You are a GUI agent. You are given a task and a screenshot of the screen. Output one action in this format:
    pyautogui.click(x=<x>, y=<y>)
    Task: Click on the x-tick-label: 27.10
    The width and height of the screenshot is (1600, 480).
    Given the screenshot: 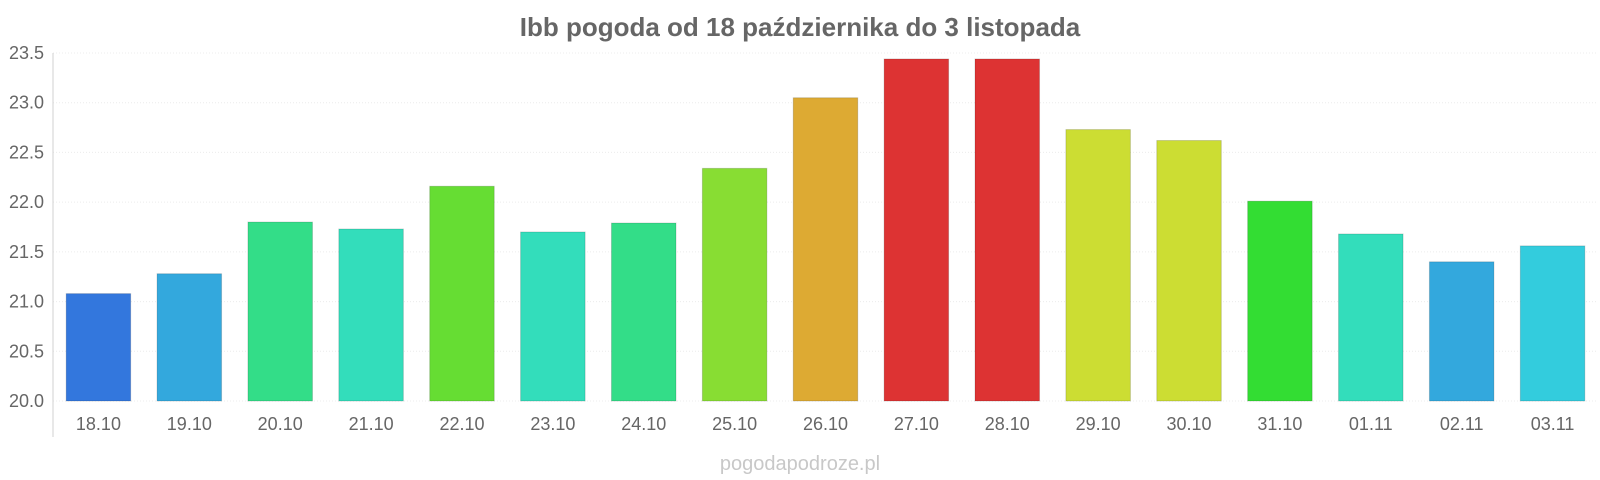 What is the action you would take?
    pyautogui.click(x=916, y=424)
    